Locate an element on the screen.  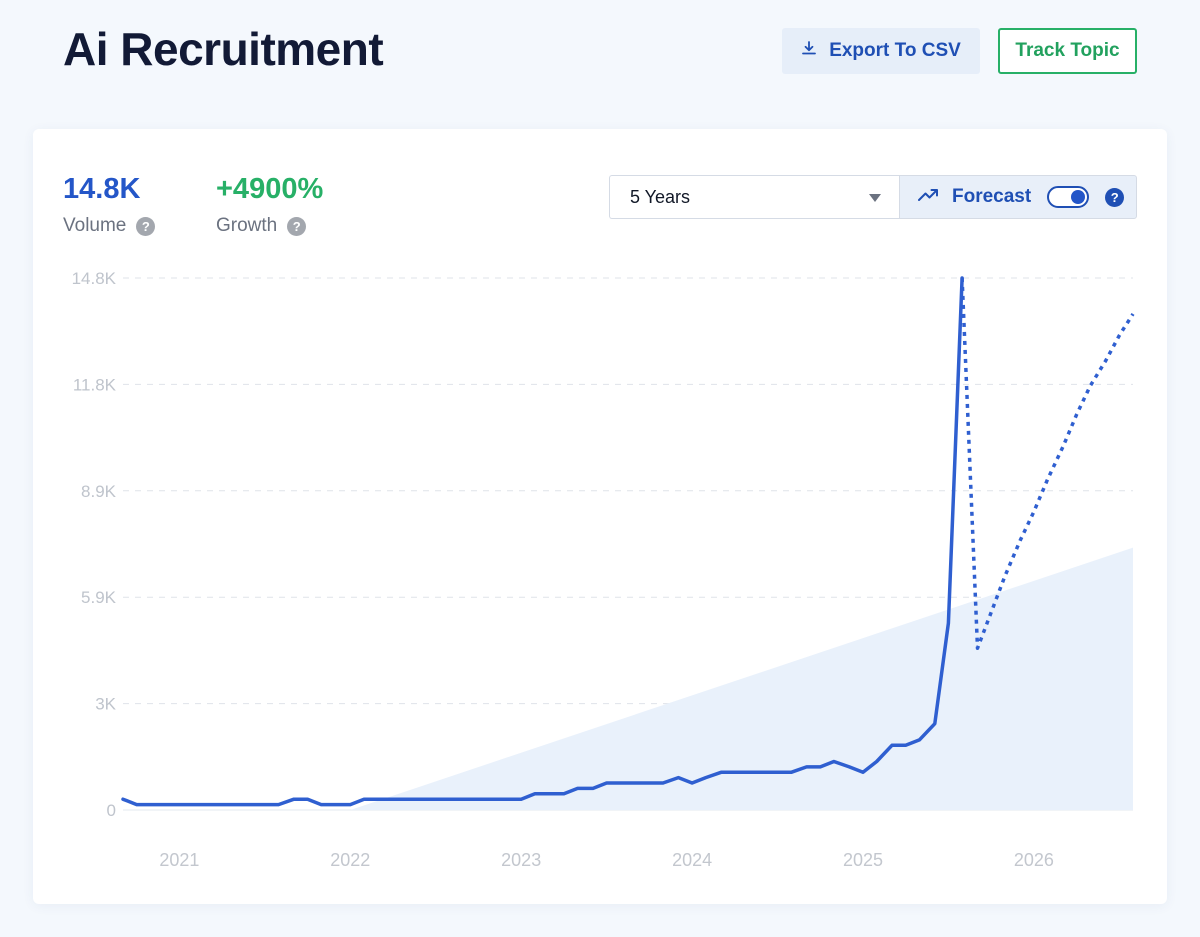
export-csv-button: Export To CSV is located at coordinates (881, 51).